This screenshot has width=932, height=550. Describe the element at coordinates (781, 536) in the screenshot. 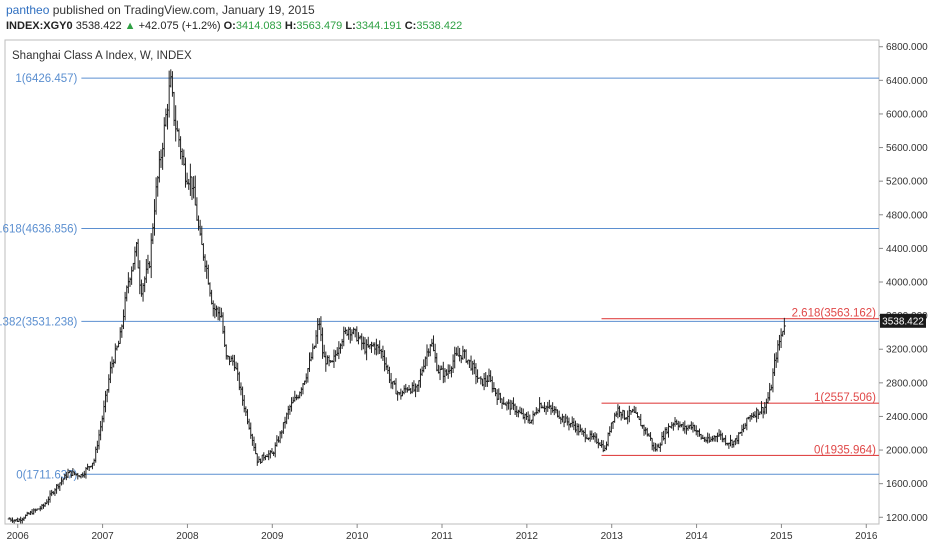

I see `x-tick-label: 2015` at that location.